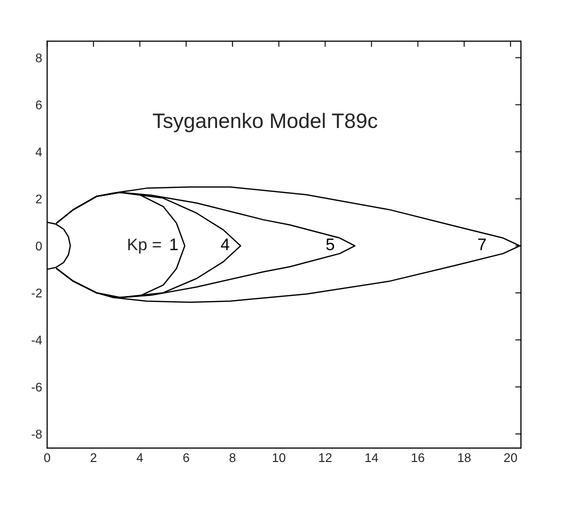 The height and width of the screenshot is (515, 575). I want to click on series-label: 7, so click(482, 244).